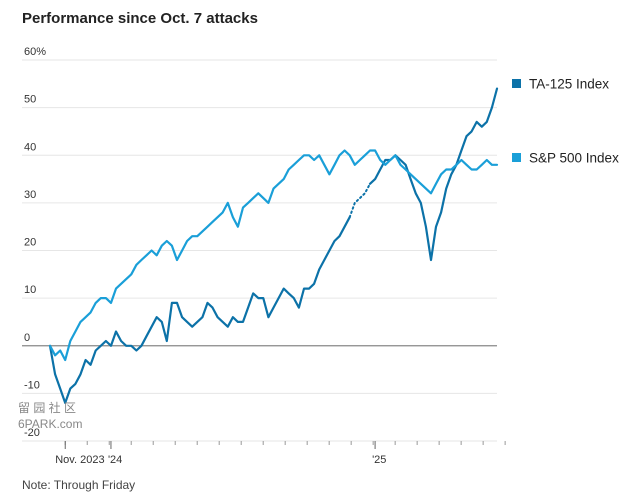  I want to click on legend: TA-125 Index S&P 500 Index, so click(565, 121).